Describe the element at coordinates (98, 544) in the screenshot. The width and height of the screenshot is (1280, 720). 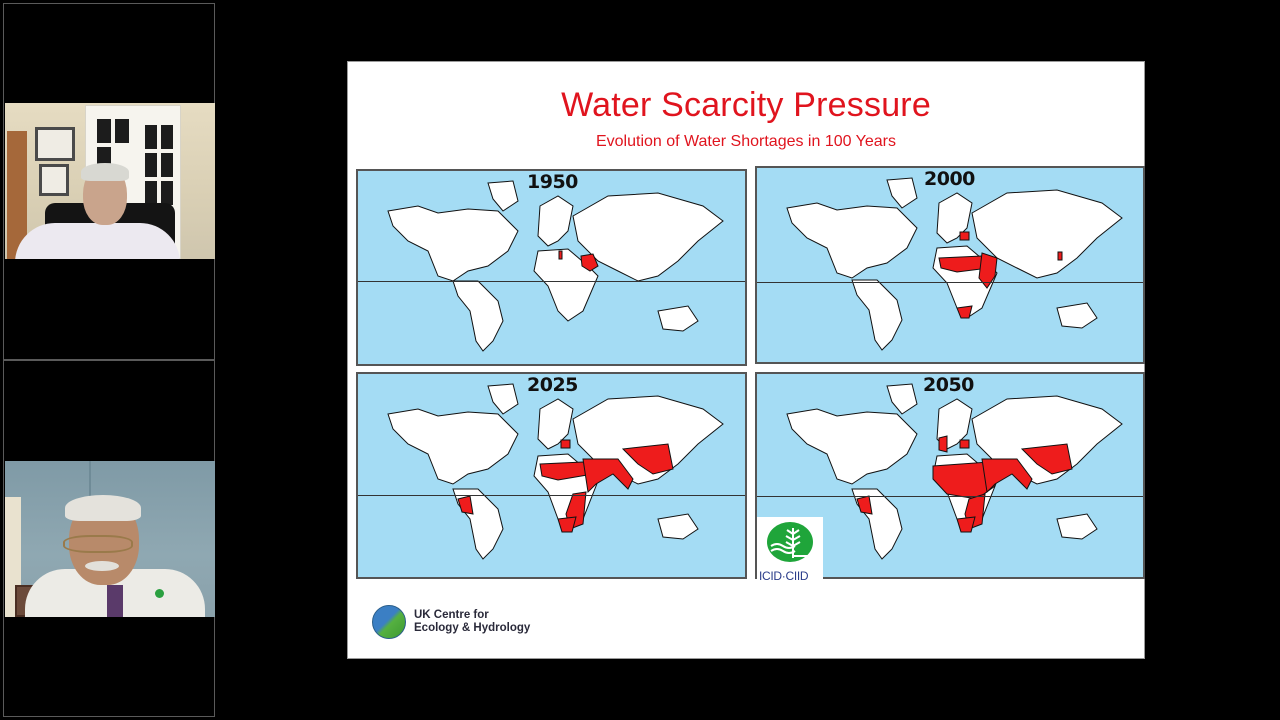
I see `glasses` at that location.